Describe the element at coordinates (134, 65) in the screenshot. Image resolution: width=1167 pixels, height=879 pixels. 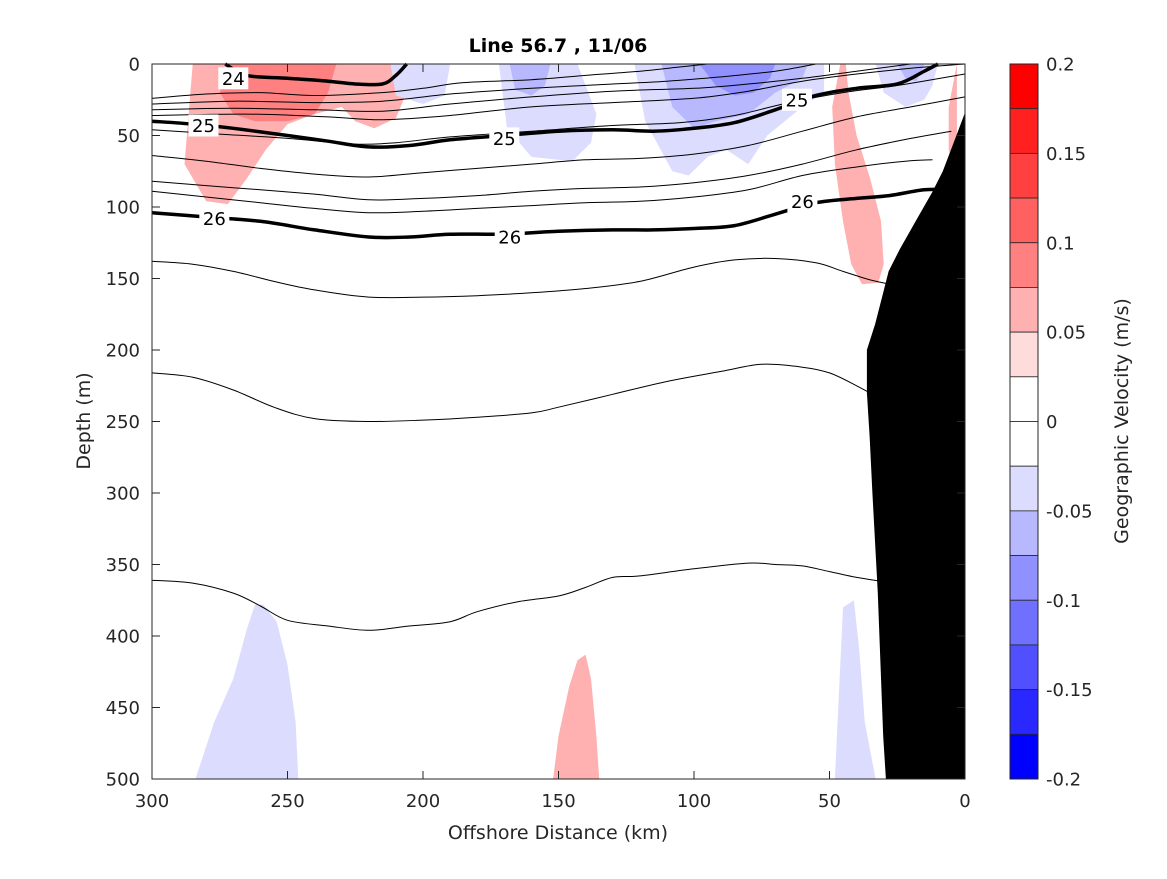
I see `y-tick-label: 0` at that location.